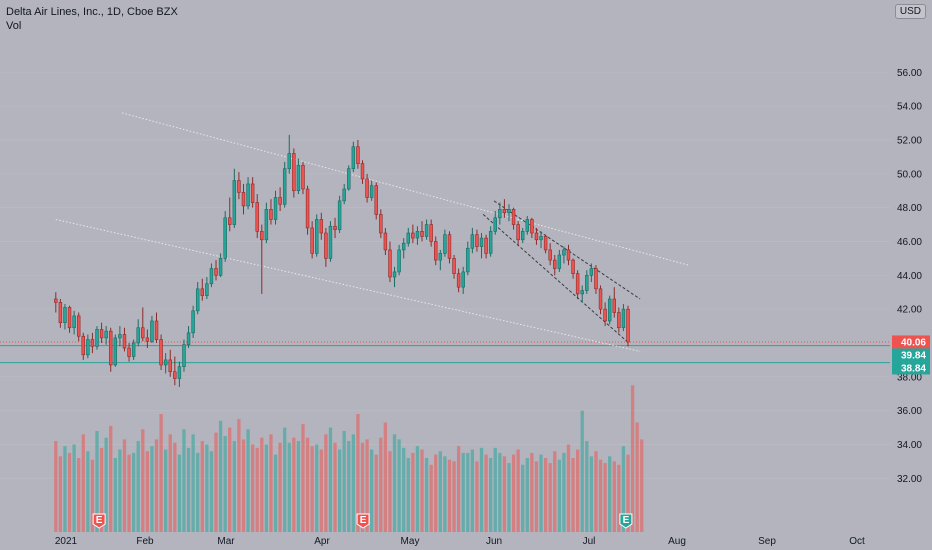  Describe the element at coordinates (909, 73) in the screenshot. I see `y-axis-tick-label: 56.00` at that location.